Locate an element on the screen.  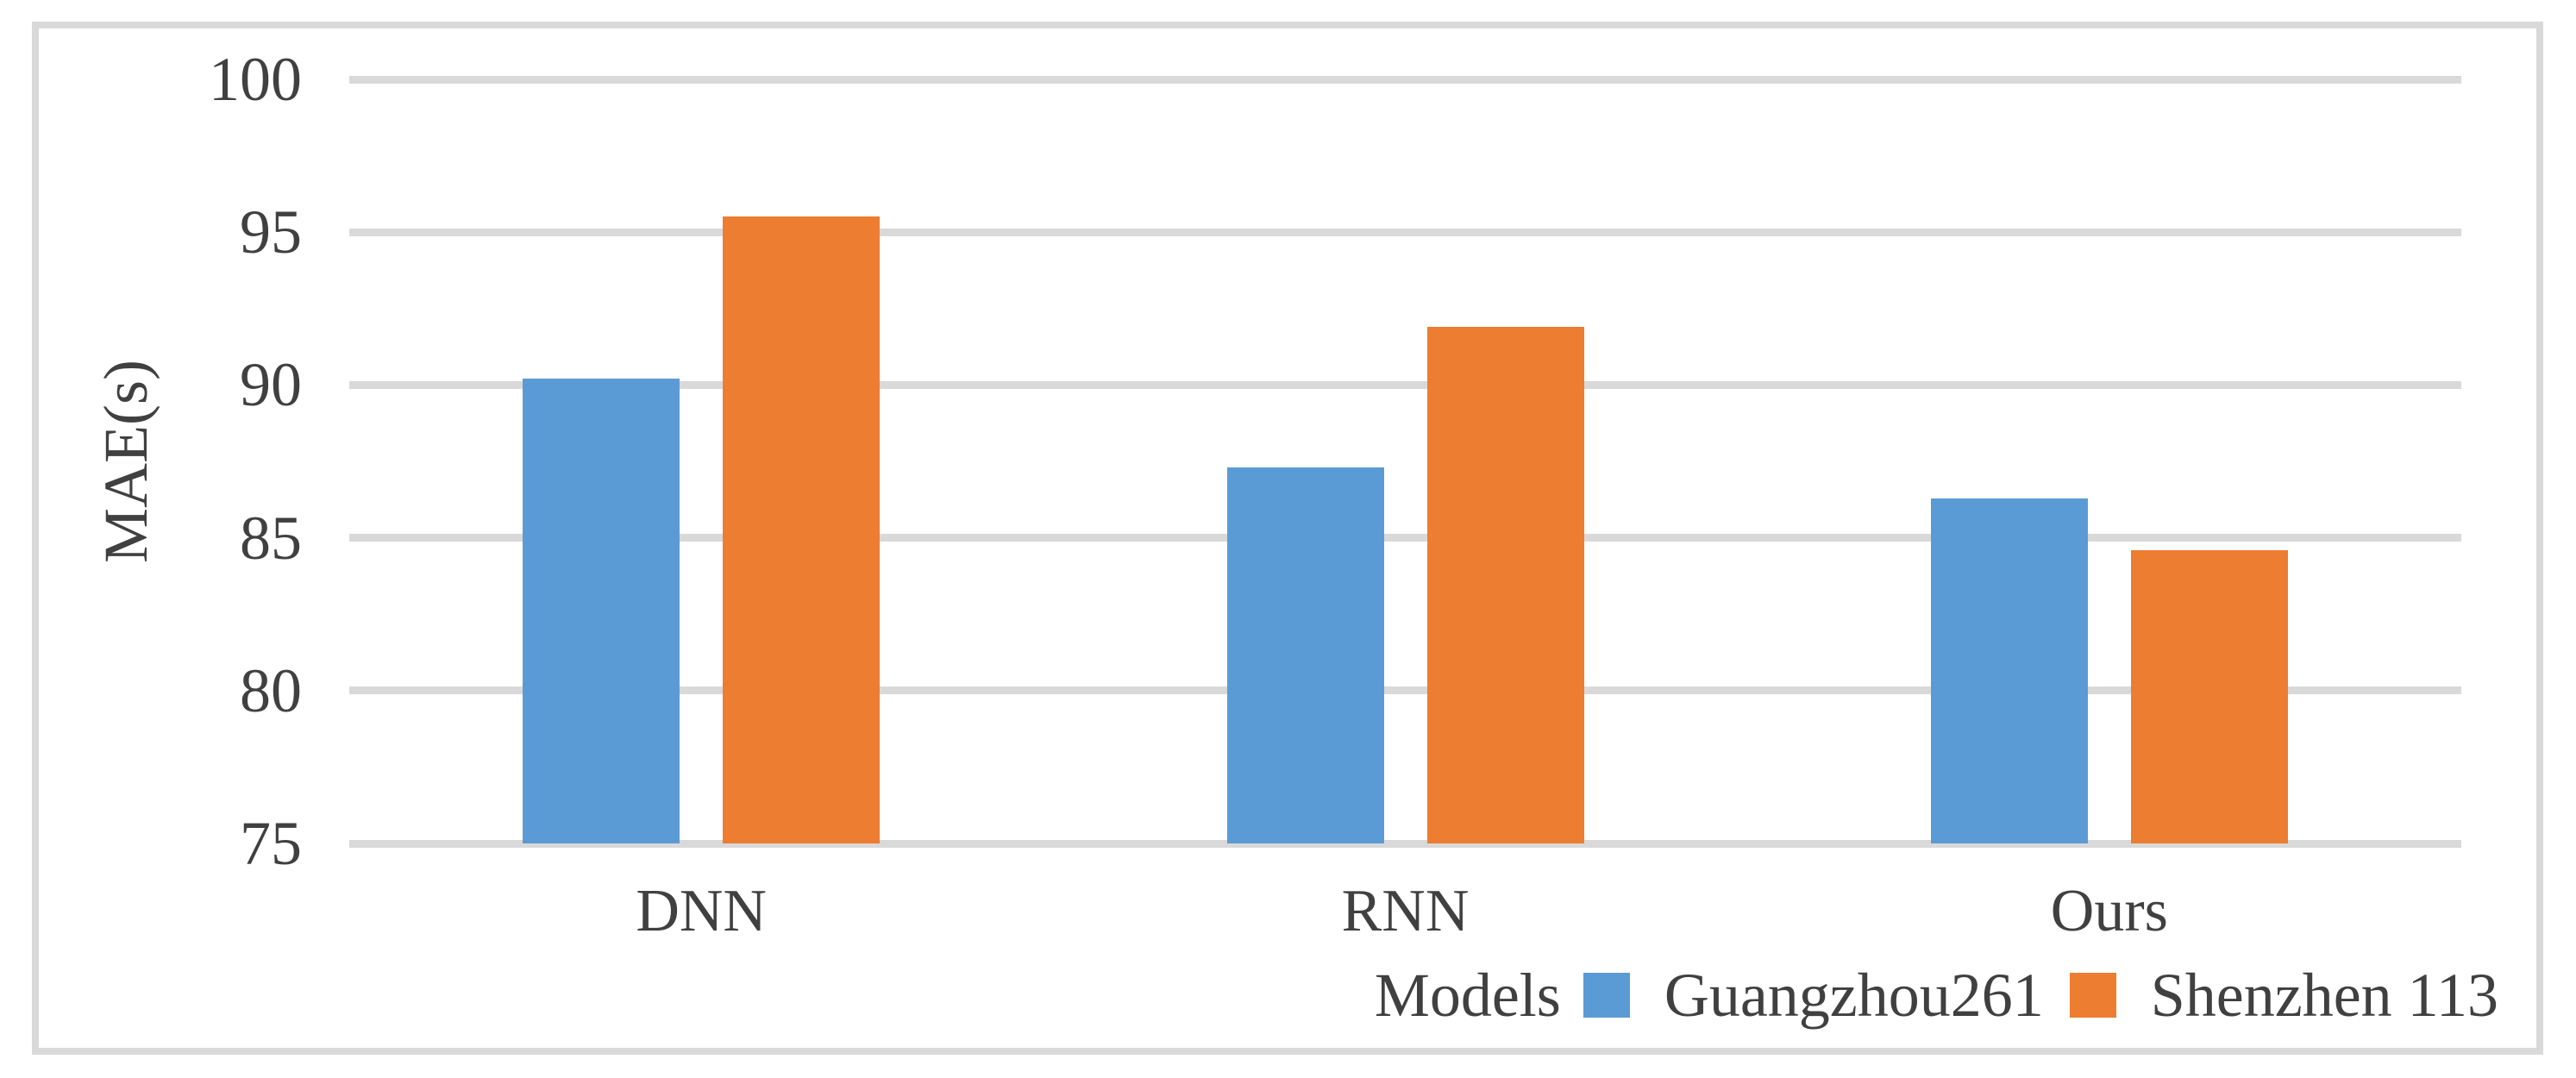
bar-shenzhen113-ours is located at coordinates (2209, 696).